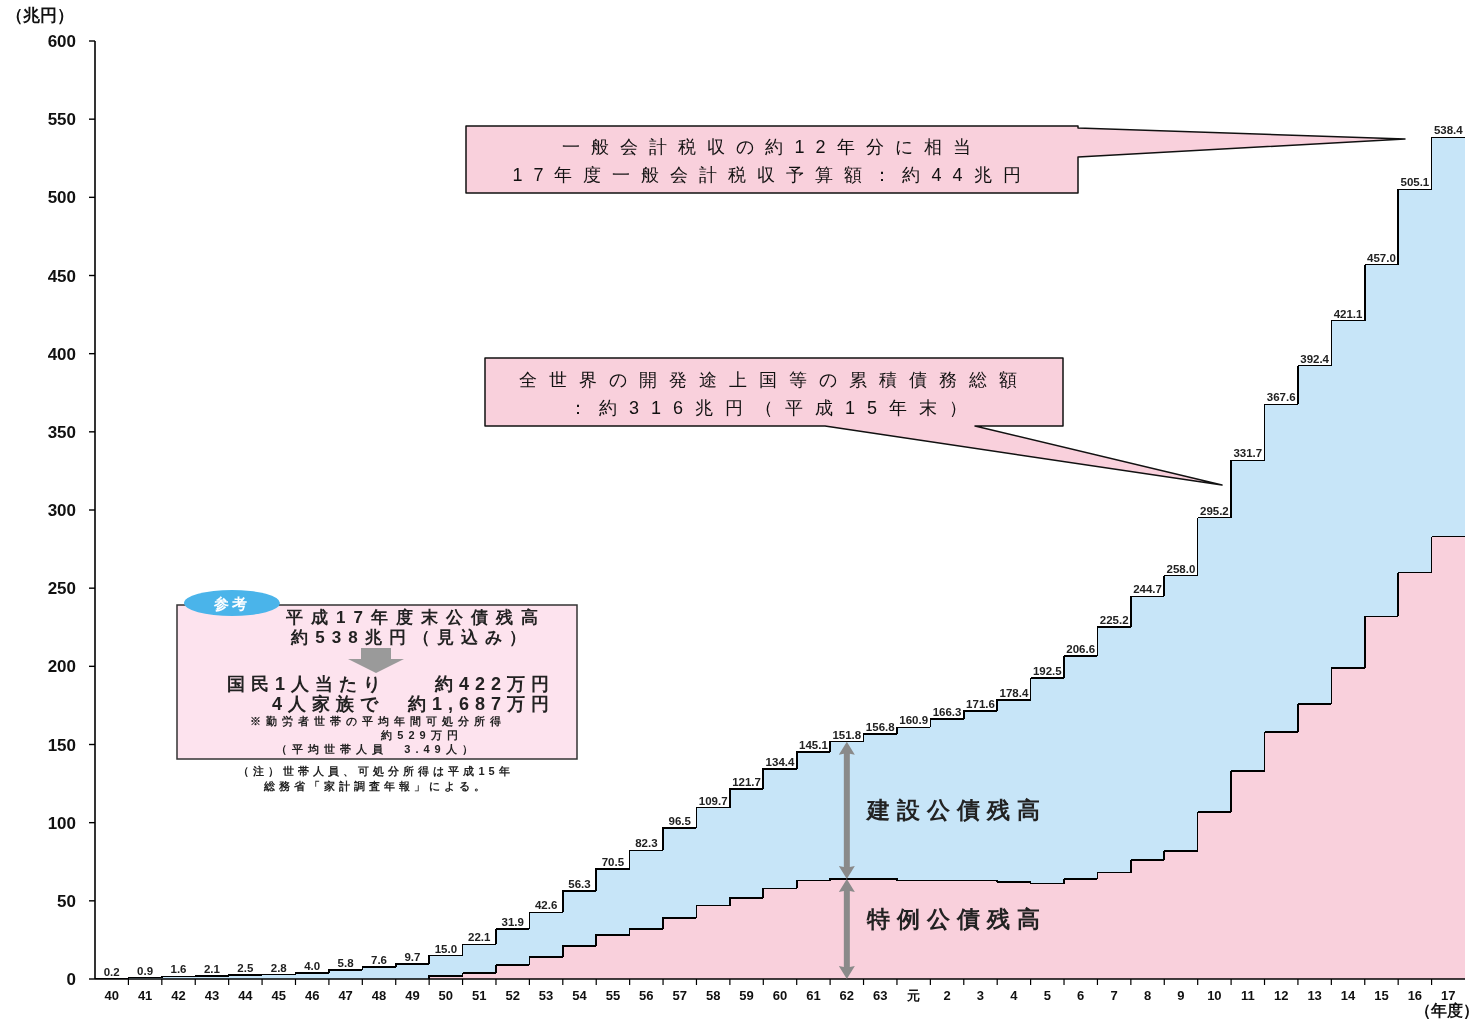 This screenshot has width=1481, height=1019. Describe the element at coordinates (61, 120) in the screenshot. I see `y-tick-label: 550` at that location.